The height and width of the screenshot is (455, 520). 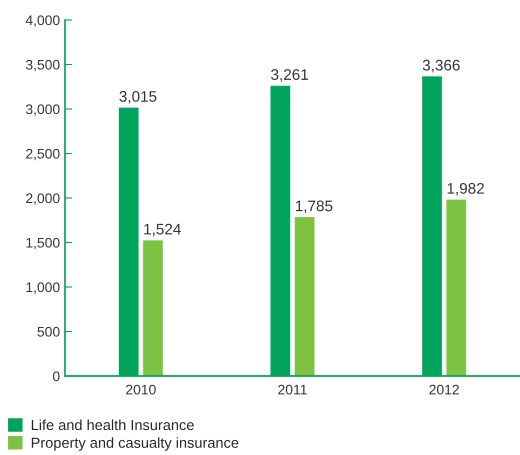 I want to click on y-tick-label: 3,500, so click(x=43, y=66).